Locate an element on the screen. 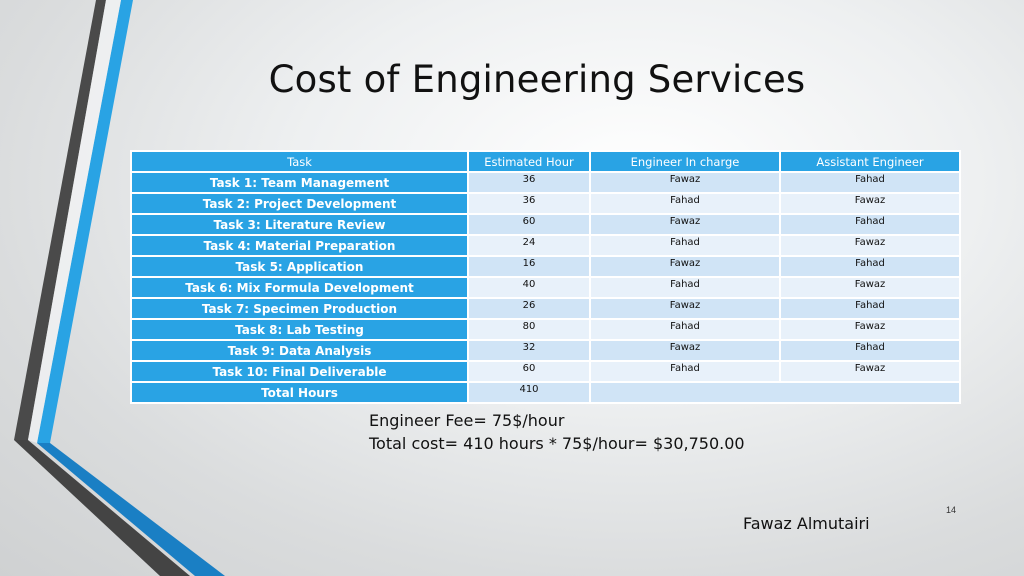 This screenshot has width=1024, height=576. task-name: Task 5: Application is located at coordinates (299, 266).